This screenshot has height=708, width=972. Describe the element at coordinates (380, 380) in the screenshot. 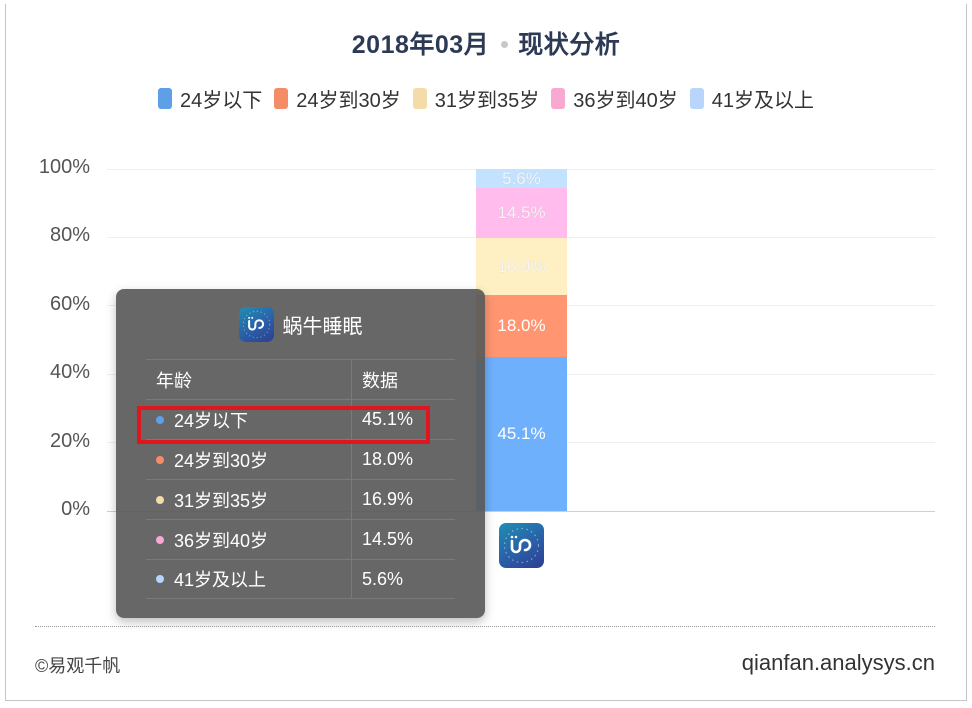

I see `tooltip-col-data: 数据` at that location.